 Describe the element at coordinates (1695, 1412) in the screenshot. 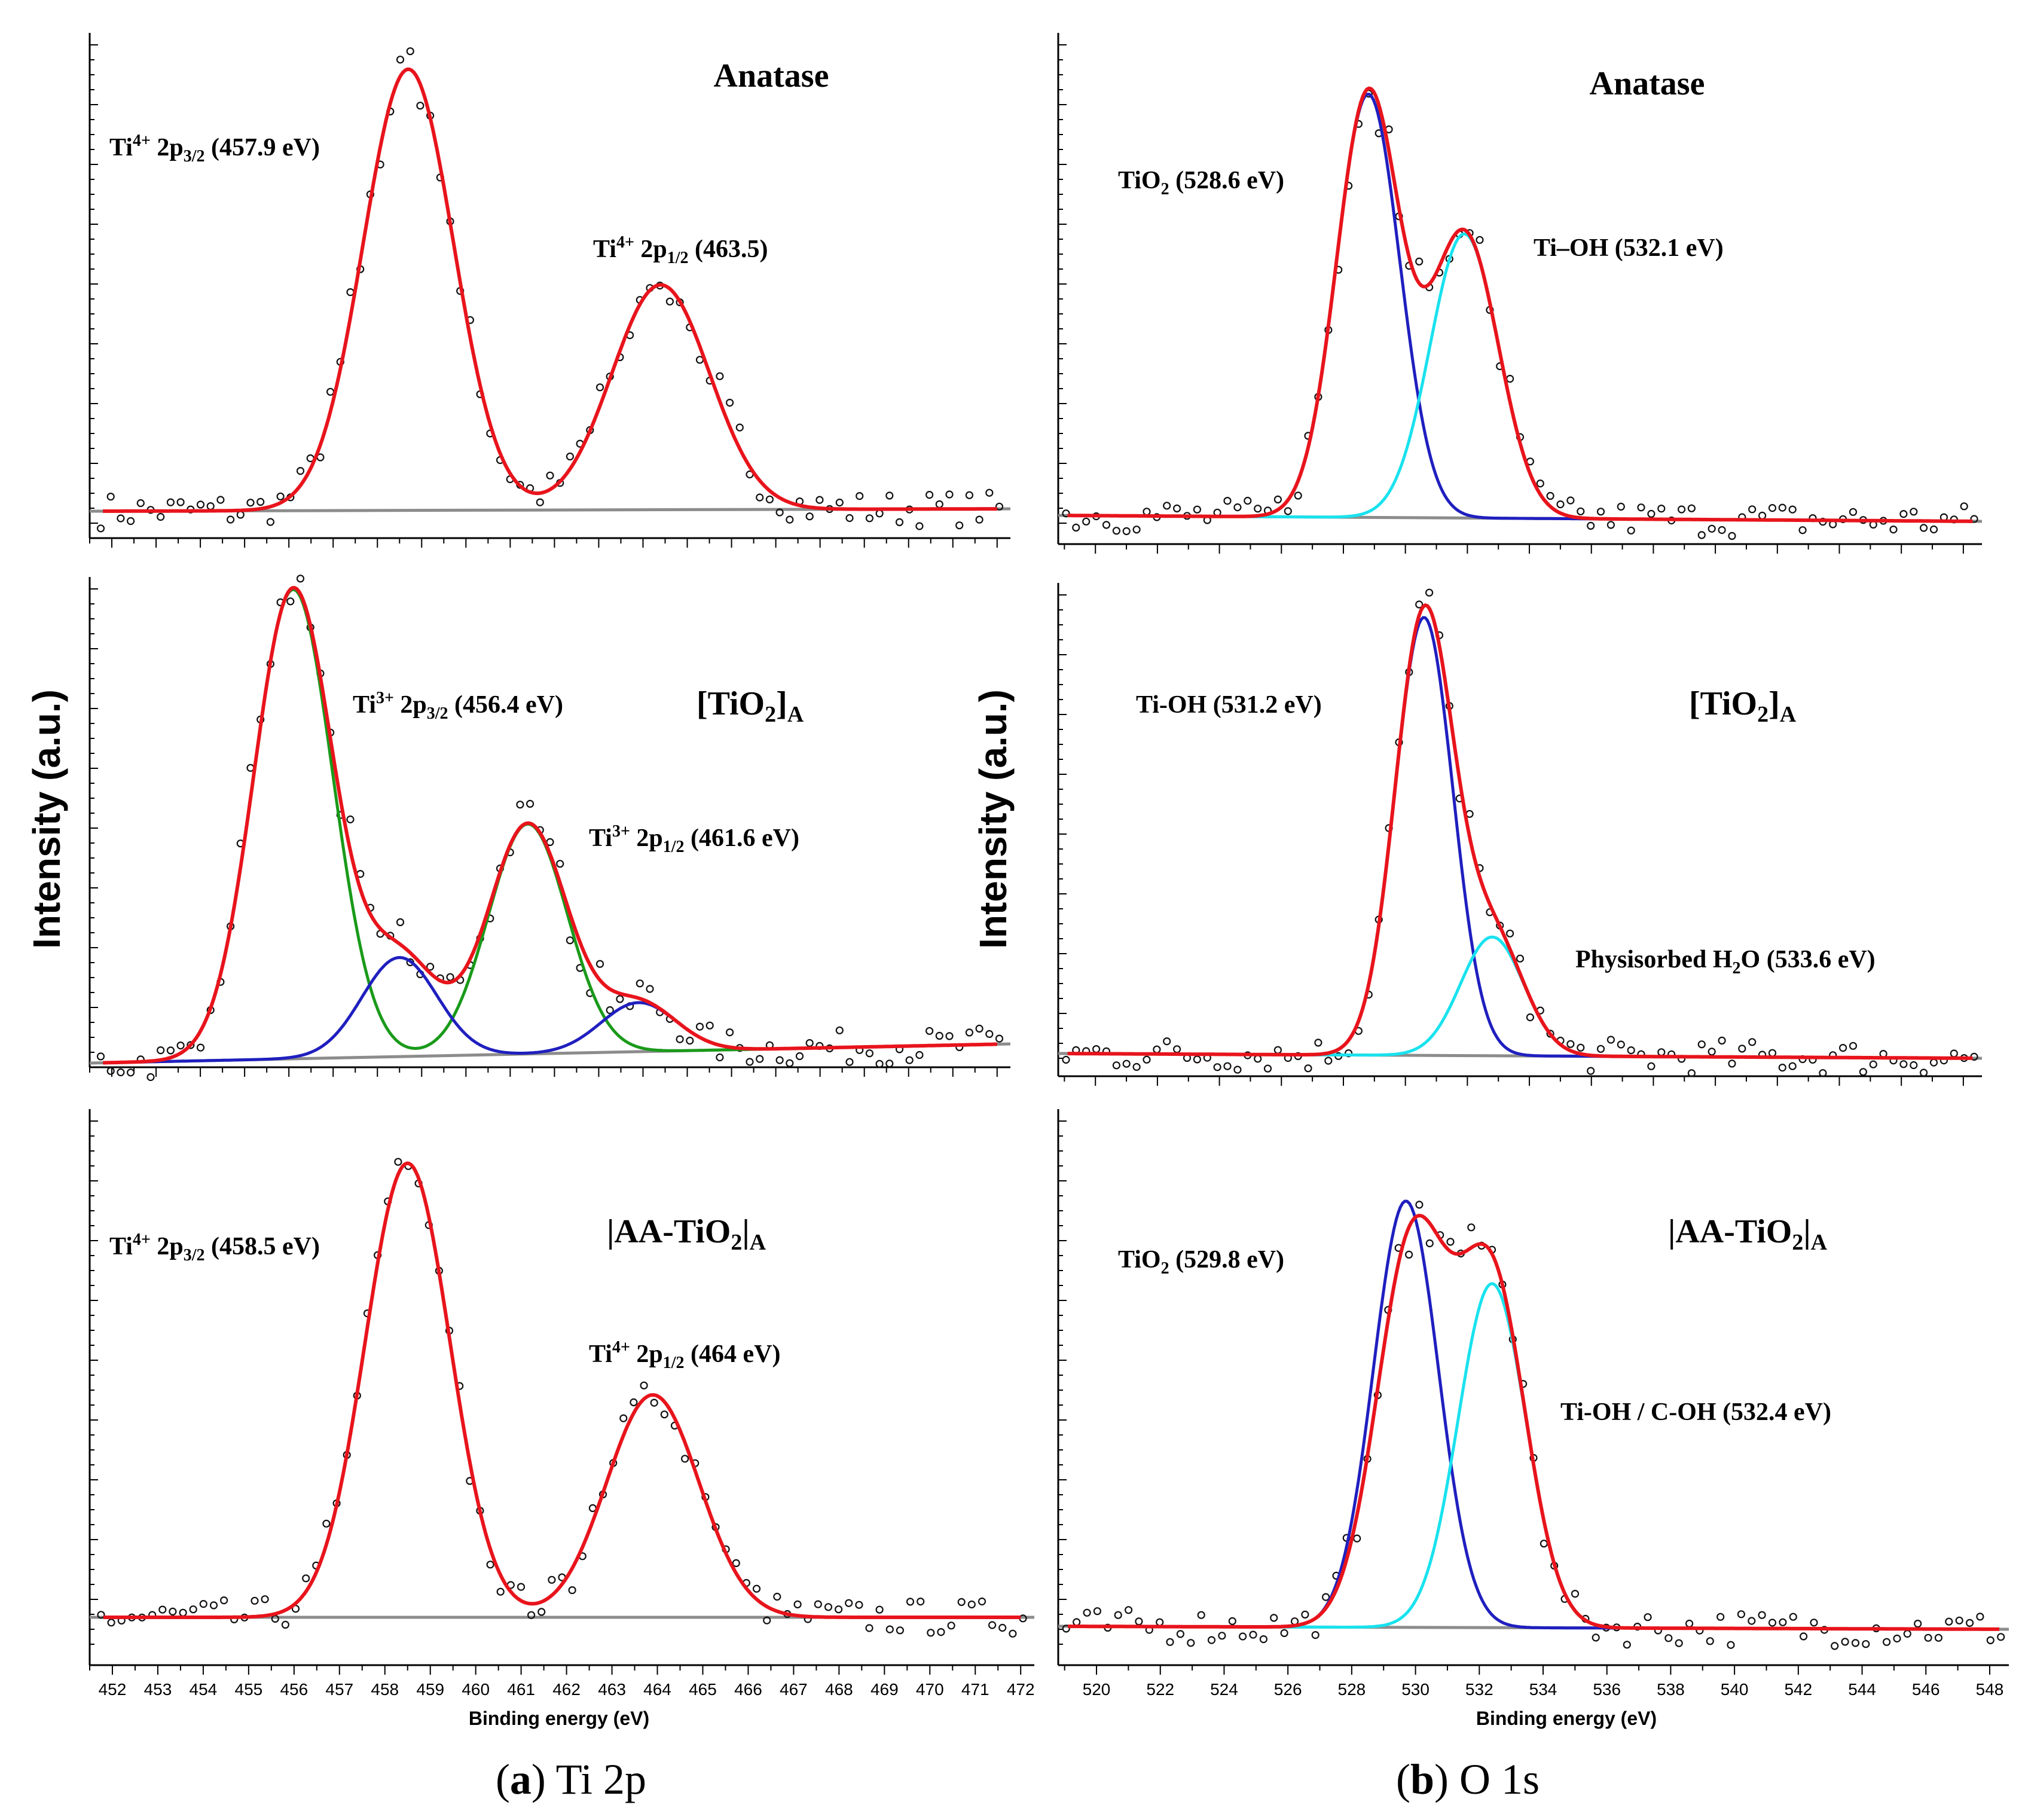

I see `label-b3-peak2: Ti-OH / C-OH (532.4 eV)` at that location.